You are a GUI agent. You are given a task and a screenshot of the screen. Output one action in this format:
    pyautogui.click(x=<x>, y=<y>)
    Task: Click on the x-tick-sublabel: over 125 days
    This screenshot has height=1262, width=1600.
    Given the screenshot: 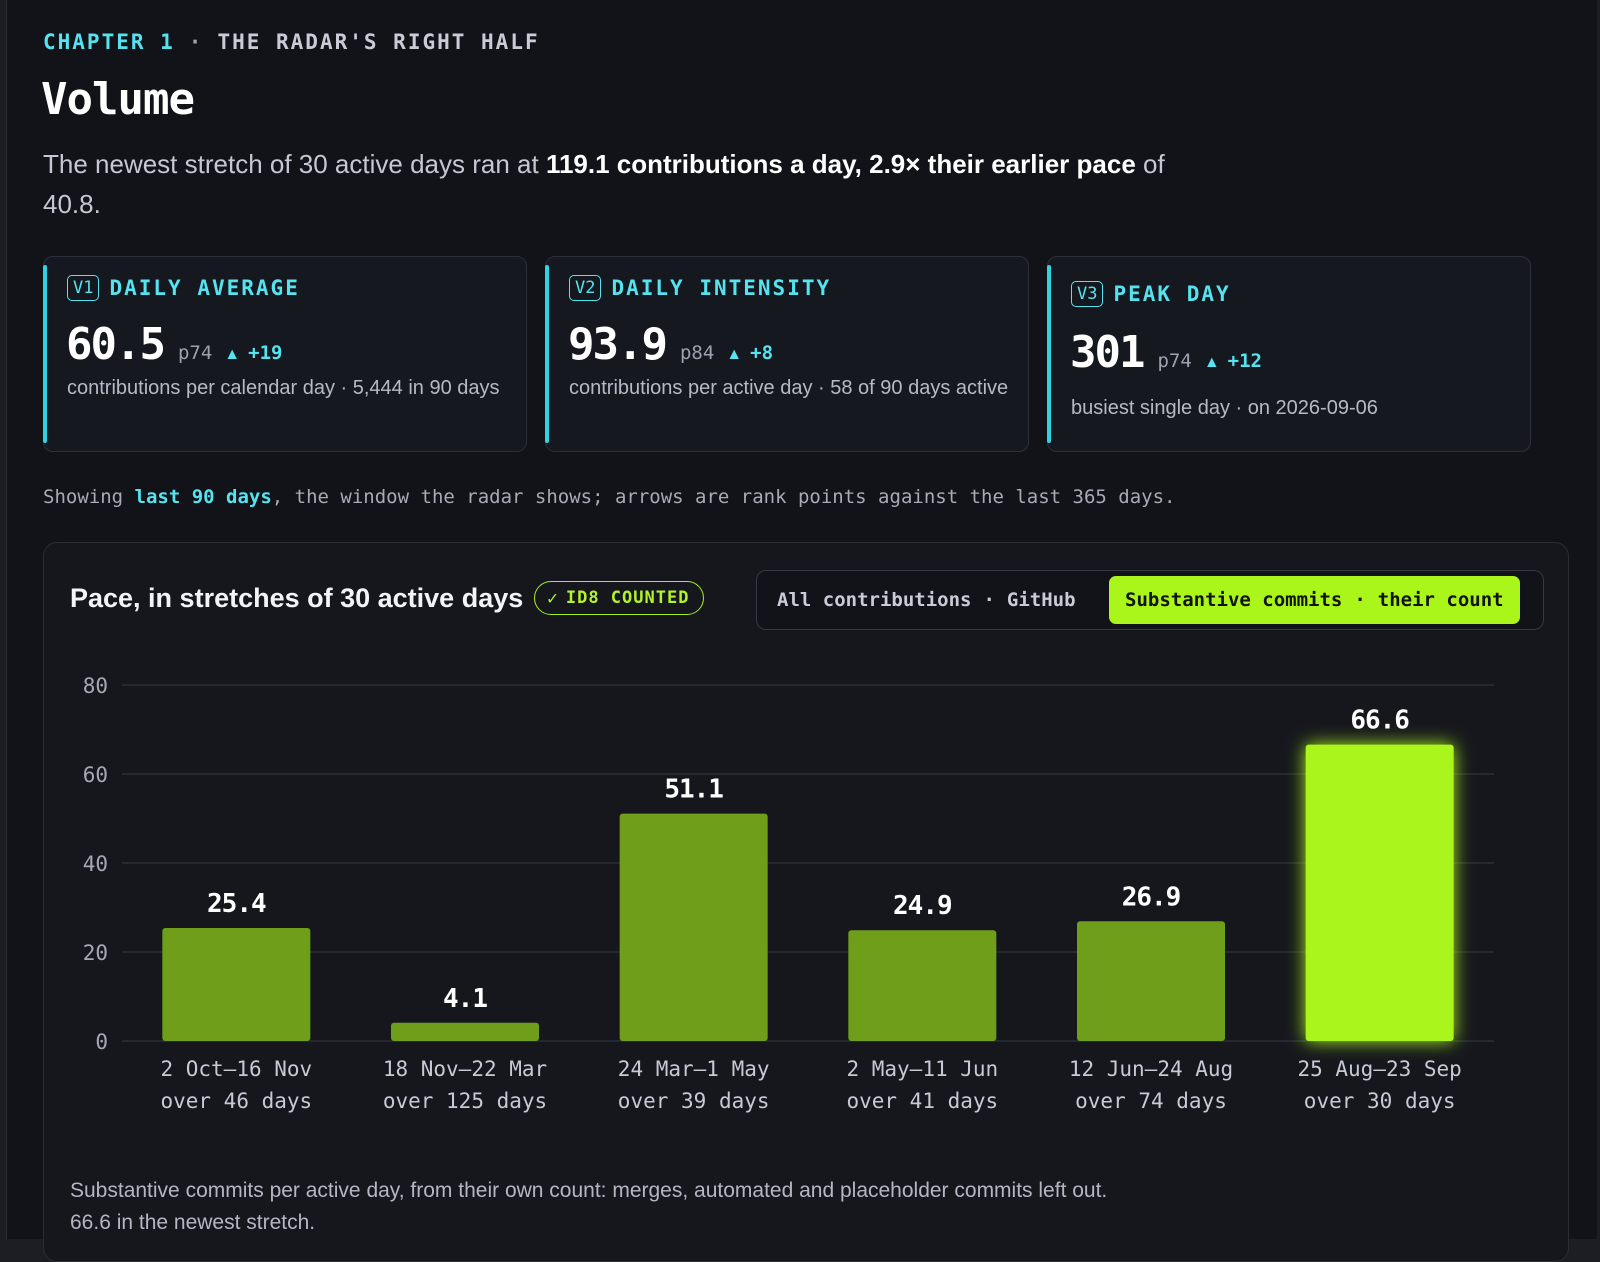 What is the action you would take?
    pyautogui.click(x=465, y=1101)
    